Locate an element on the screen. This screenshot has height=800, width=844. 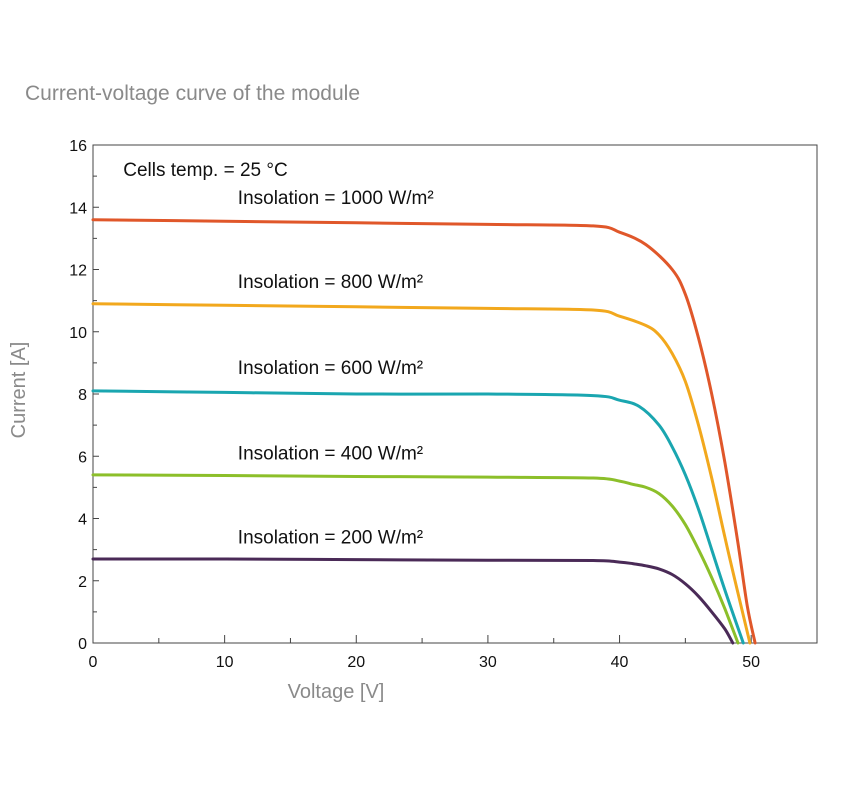
x-axis-label: Voltage [V] is located at coordinates (336, 692).